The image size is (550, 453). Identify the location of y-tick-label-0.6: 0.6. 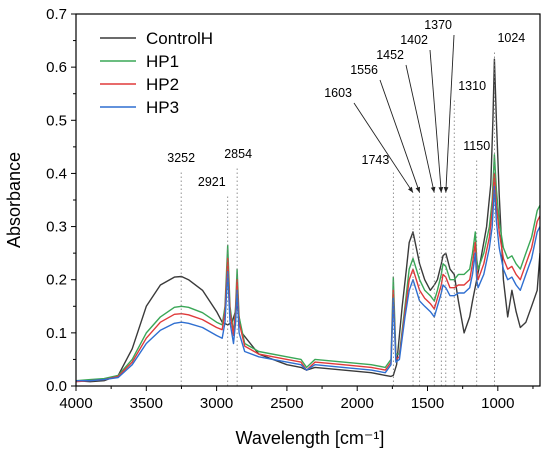
(56, 67).